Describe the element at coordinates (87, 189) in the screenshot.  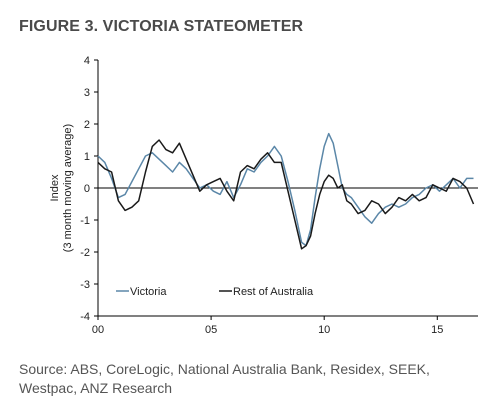
I see `y-tick-label: 0` at that location.